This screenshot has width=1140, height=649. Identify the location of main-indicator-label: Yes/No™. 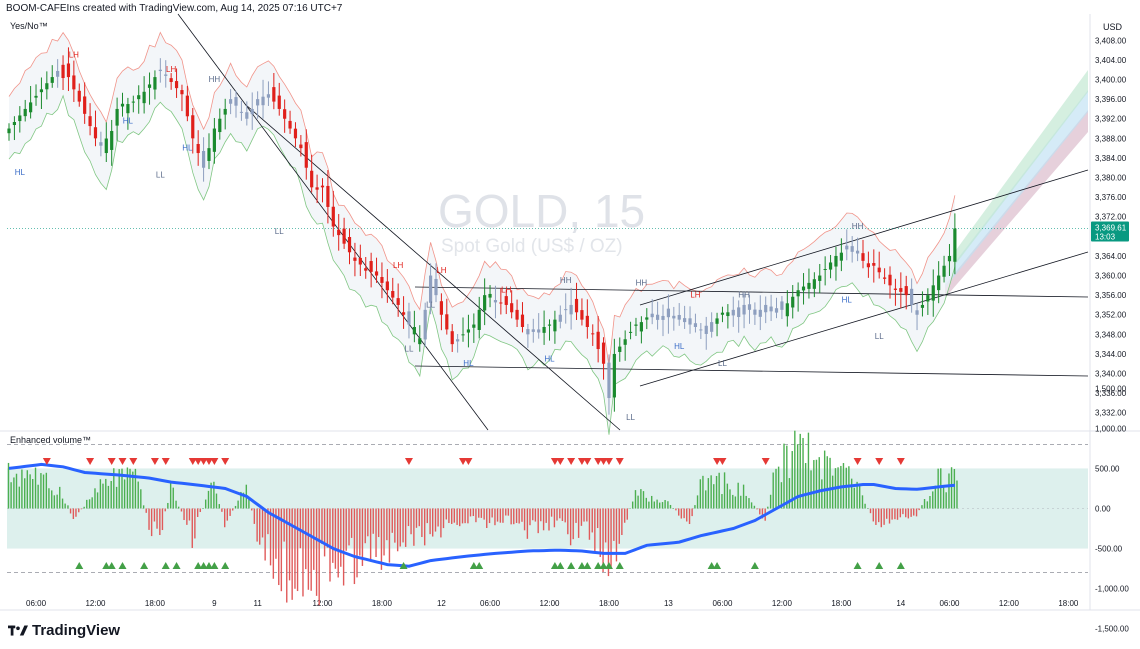
(29, 26).